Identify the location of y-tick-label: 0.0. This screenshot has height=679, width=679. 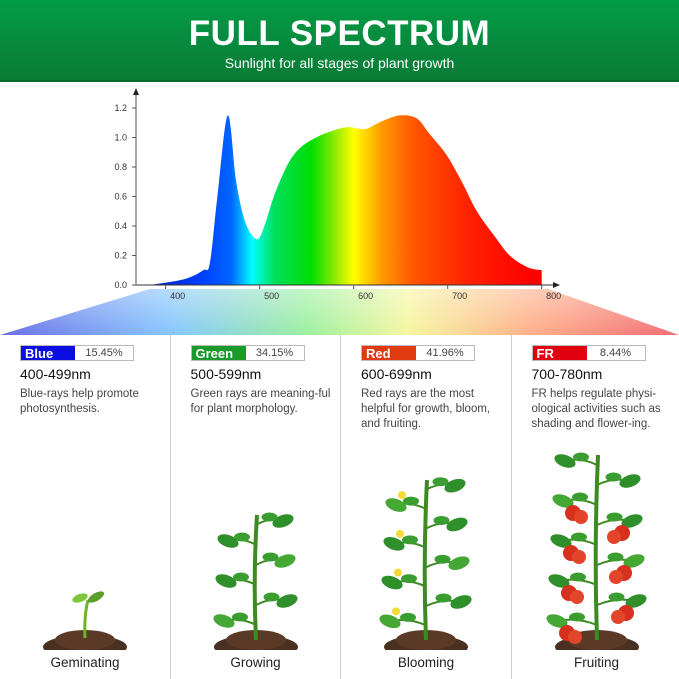
(120, 285).